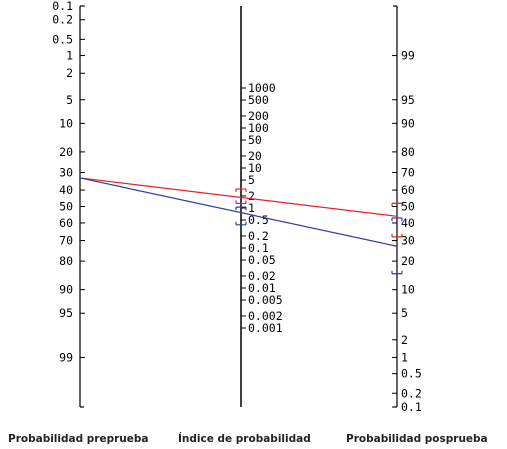 This screenshot has width=507, height=449. I want to click on posttest-tick-label: 0.1, so click(411, 407).